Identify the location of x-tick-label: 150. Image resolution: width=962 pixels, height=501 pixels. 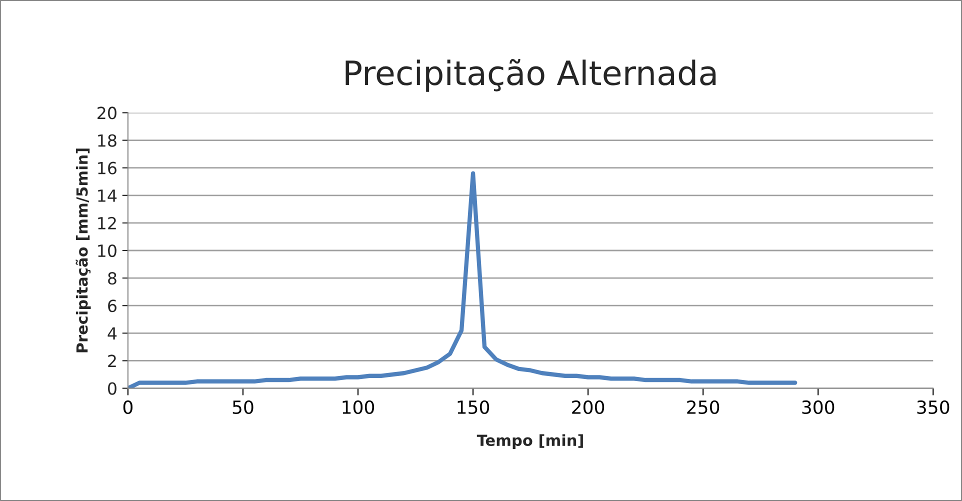
(474, 407).